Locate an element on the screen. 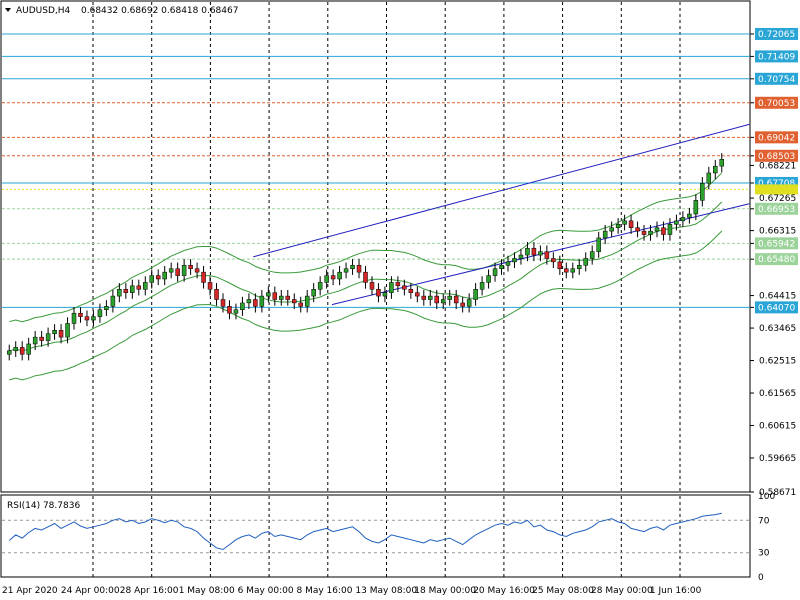 This screenshot has height=600, width=800. level-tag-0.65942 is located at coordinates (776, 243).